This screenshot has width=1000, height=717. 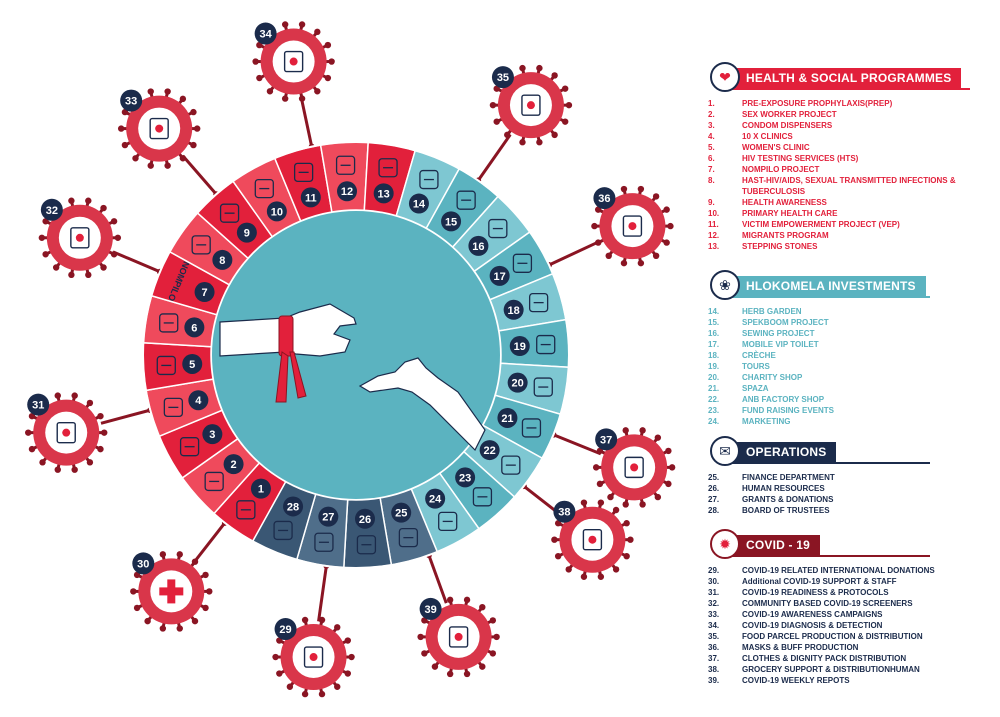 What do you see at coordinates (435, 498) in the screenshot?
I see `segment-number-badge: 24` at bounding box center [435, 498].